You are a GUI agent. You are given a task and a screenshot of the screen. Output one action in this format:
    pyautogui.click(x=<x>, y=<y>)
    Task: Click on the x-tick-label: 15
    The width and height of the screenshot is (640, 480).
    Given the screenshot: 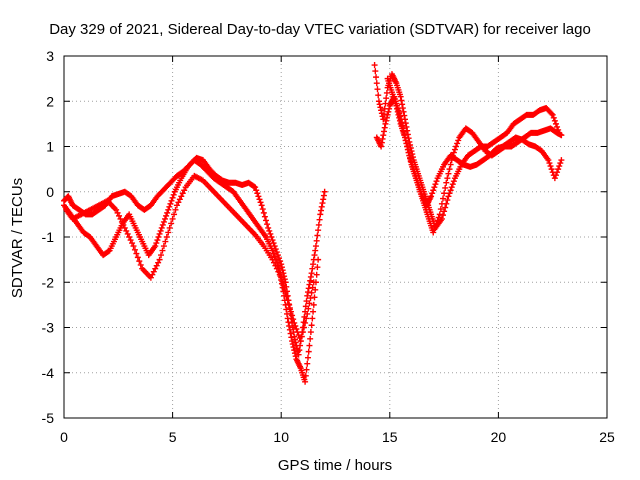 What is the action you would take?
    pyautogui.click(x=390, y=437)
    